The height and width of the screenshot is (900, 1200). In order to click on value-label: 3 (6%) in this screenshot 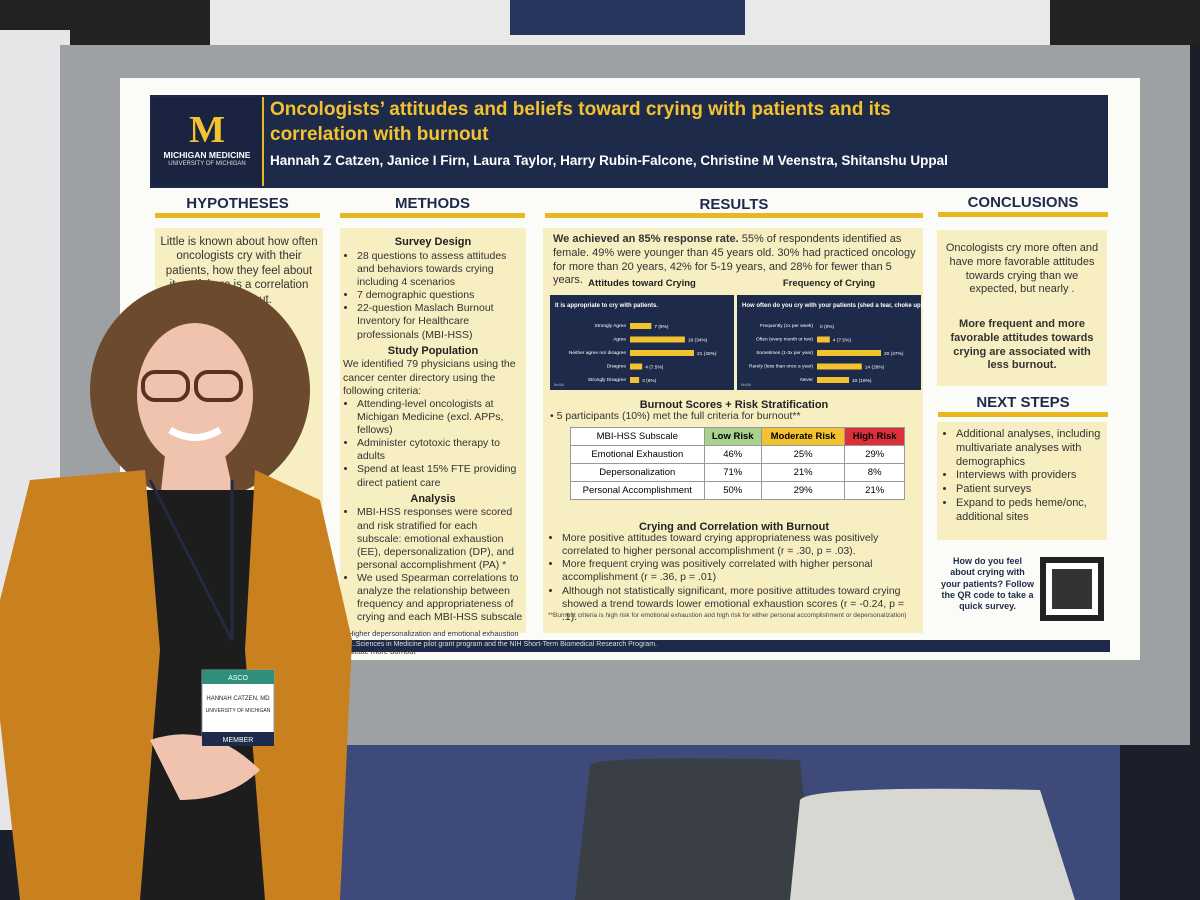, I will do `click(649, 381)`.